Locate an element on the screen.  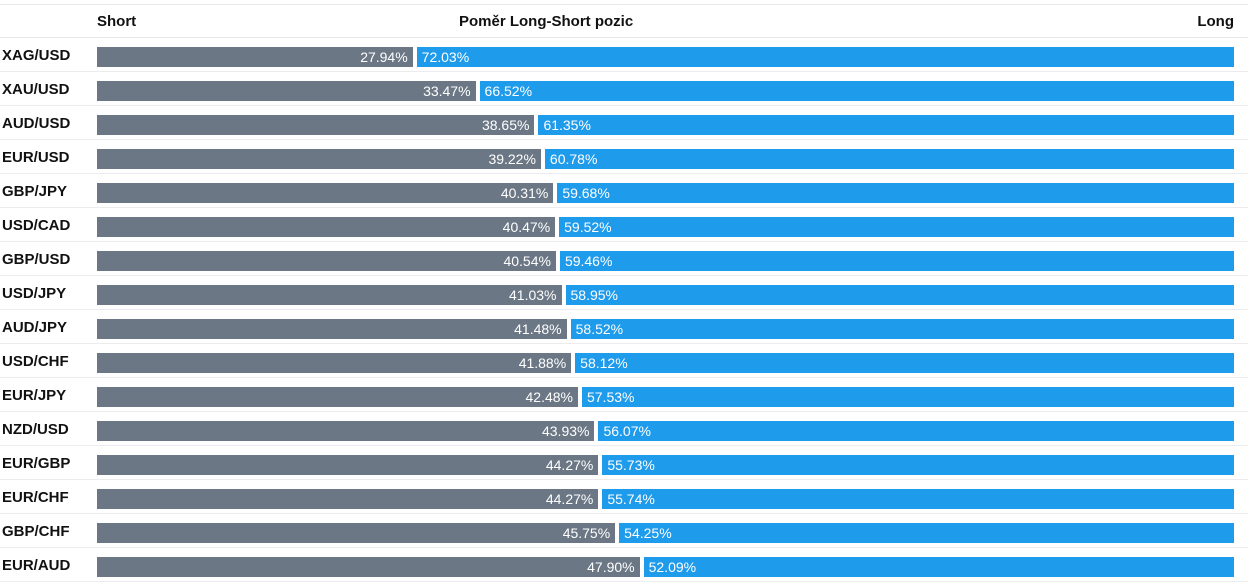
short-value-label: 38.65% is located at coordinates (505, 125).